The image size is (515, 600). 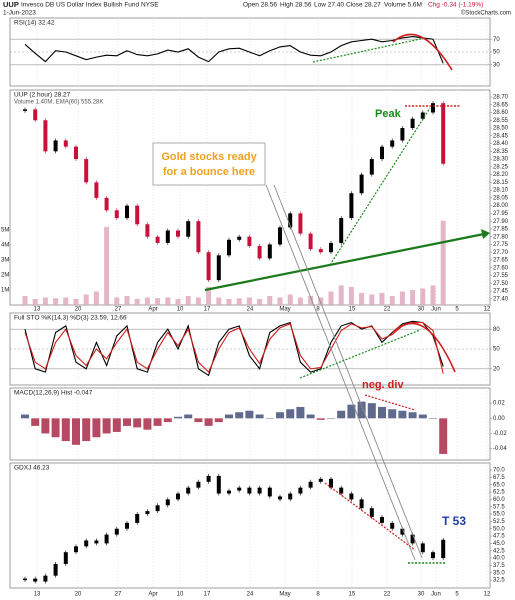 I want to click on gdxj-downtrend, so click(x=370, y=516).